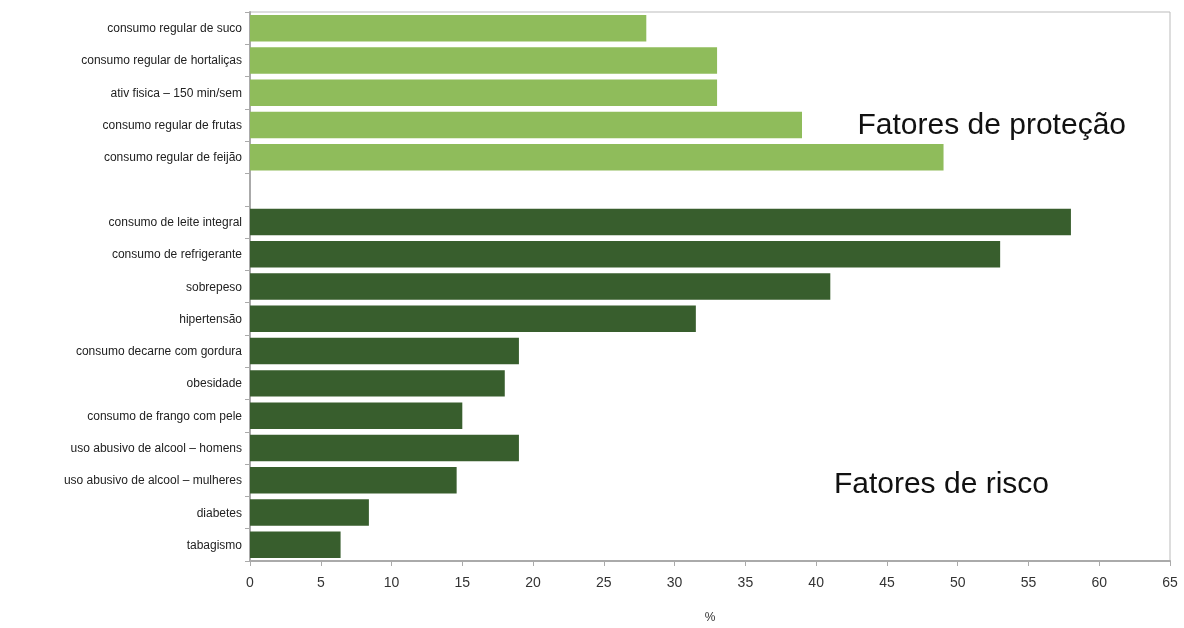  What do you see at coordinates (175, 28) in the screenshot?
I see `y-tick-label: consumo regular de suco` at bounding box center [175, 28].